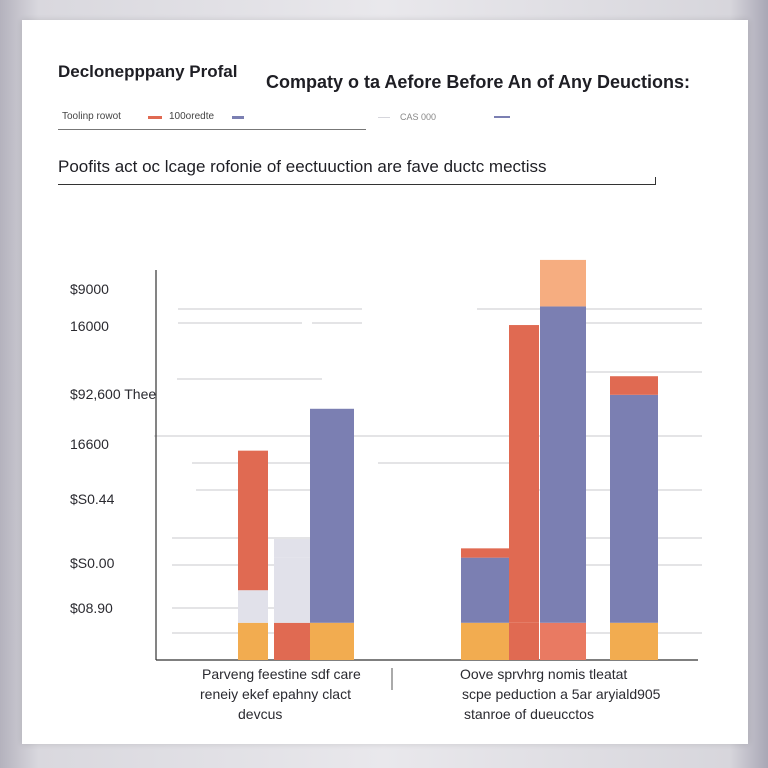 The height and width of the screenshot is (768, 768). Describe the element at coordinates (384, 117) in the screenshot. I see `legend-swatch-light` at that location.